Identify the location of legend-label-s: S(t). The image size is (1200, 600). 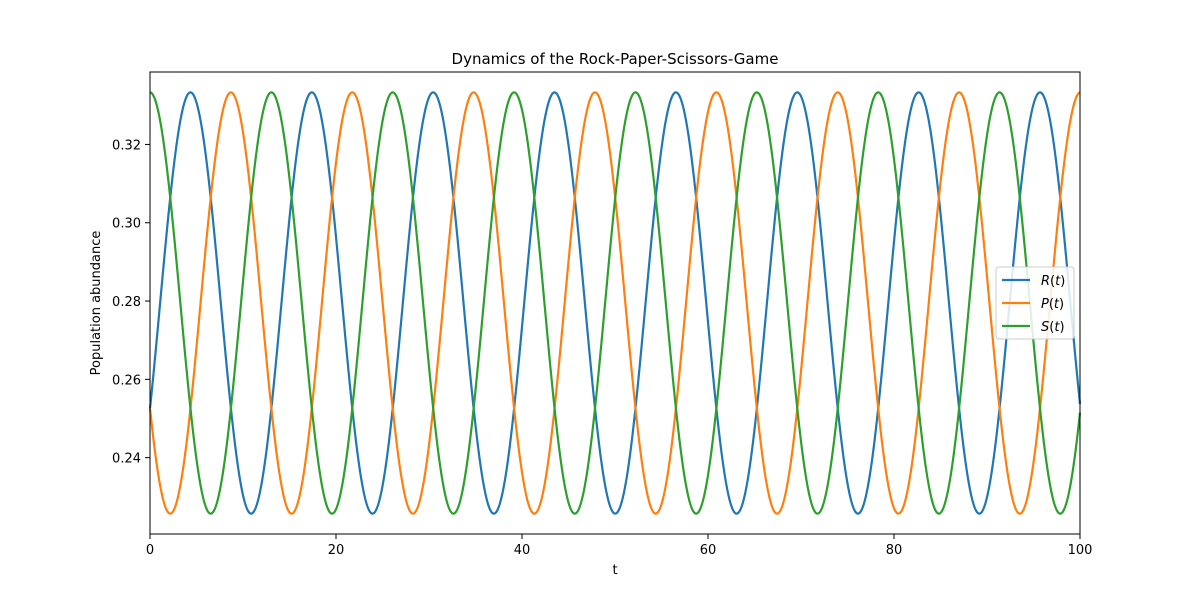
(1053, 327).